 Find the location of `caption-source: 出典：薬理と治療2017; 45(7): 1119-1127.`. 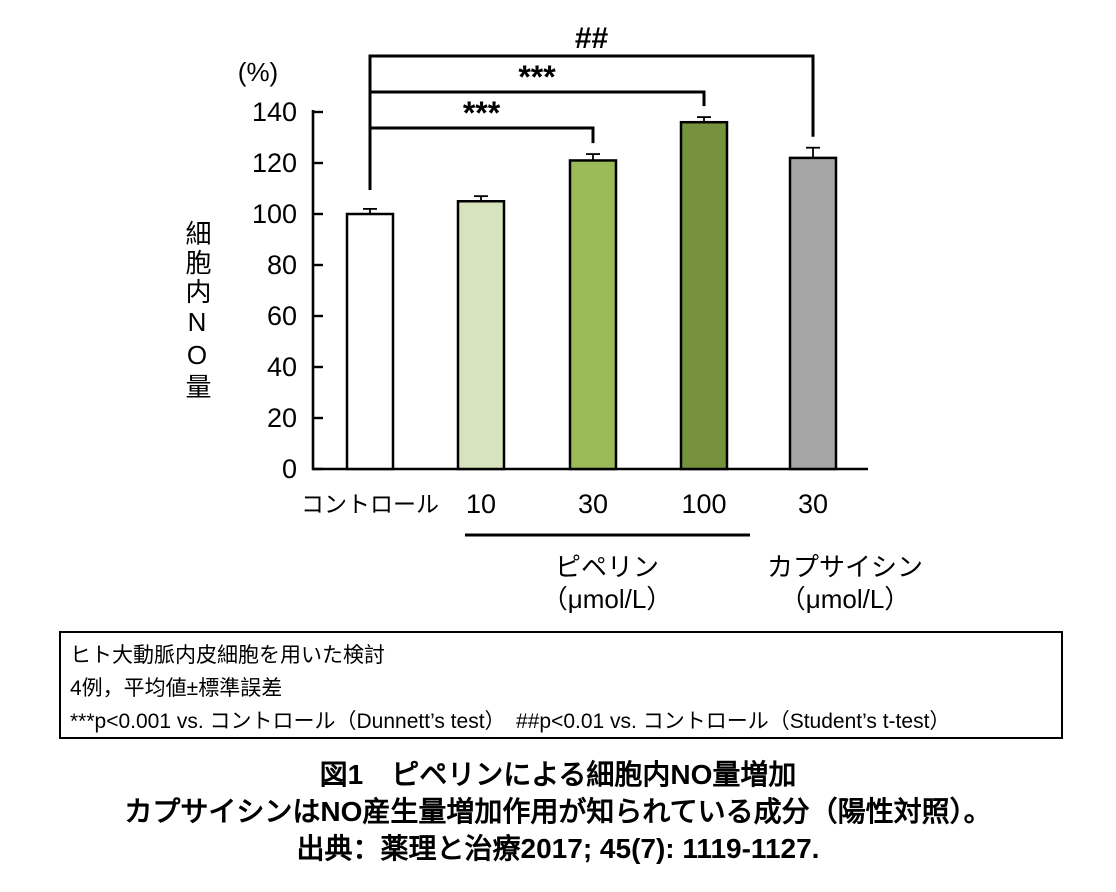

caption-source: 出典：薬理と治療2017; 45(7): 1119-1127. is located at coordinates (558, 848).